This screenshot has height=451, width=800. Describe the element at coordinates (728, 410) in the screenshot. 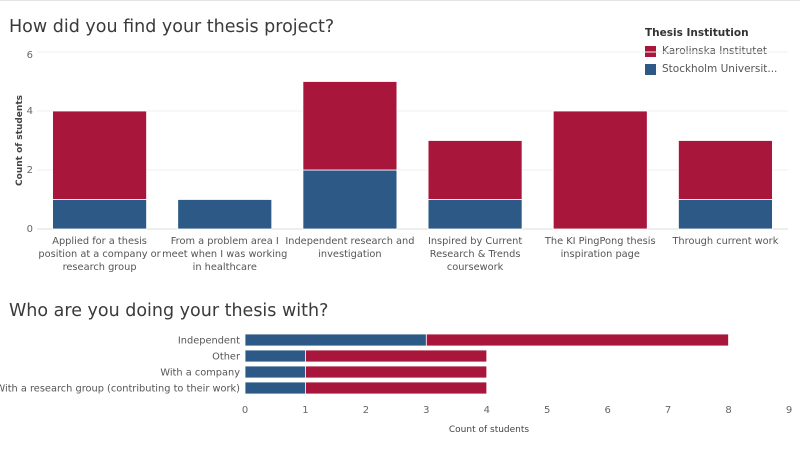

I see `x-tick-label: 8` at that location.